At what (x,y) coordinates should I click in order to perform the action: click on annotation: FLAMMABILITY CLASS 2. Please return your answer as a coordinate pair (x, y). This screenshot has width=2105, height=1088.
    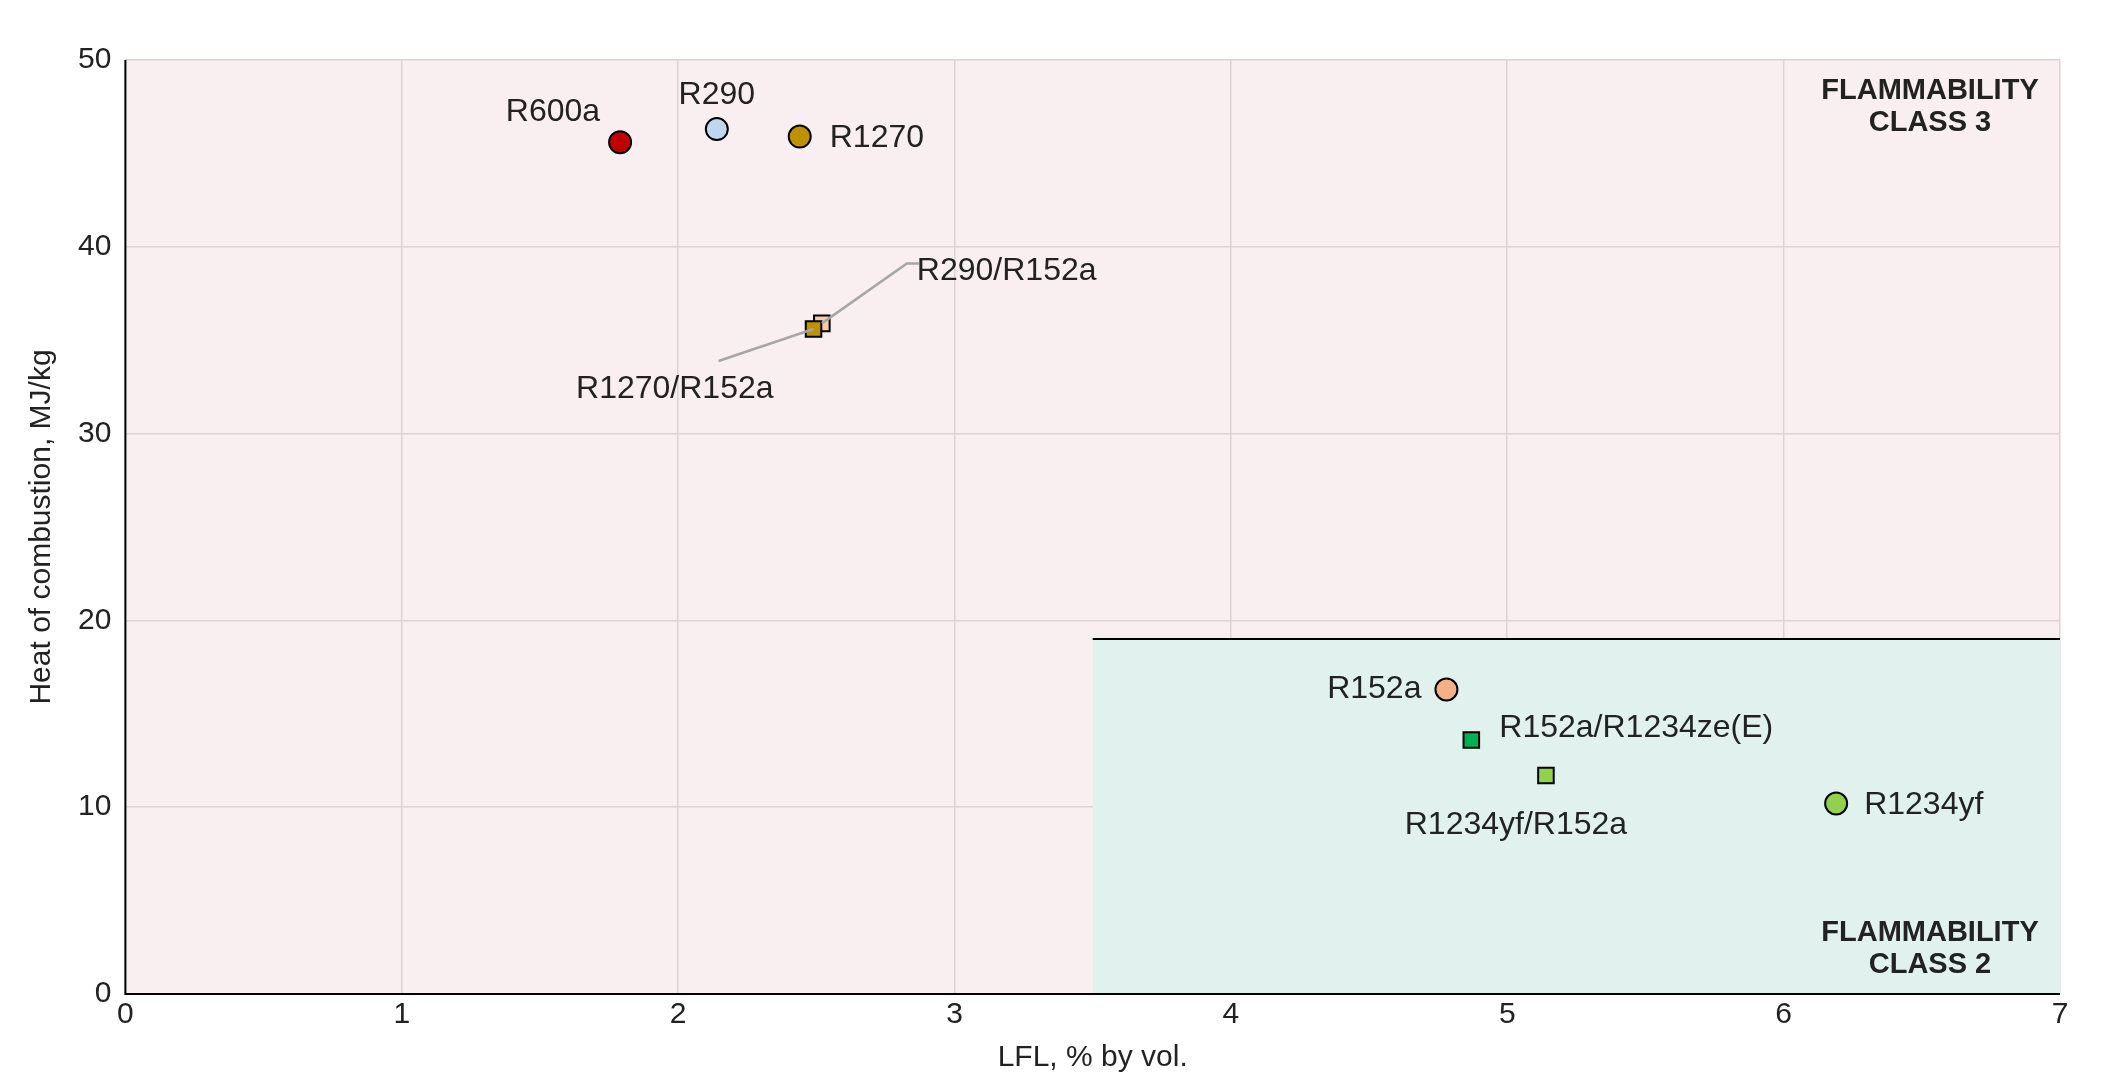
    Looking at the image, I should click on (1930, 947).